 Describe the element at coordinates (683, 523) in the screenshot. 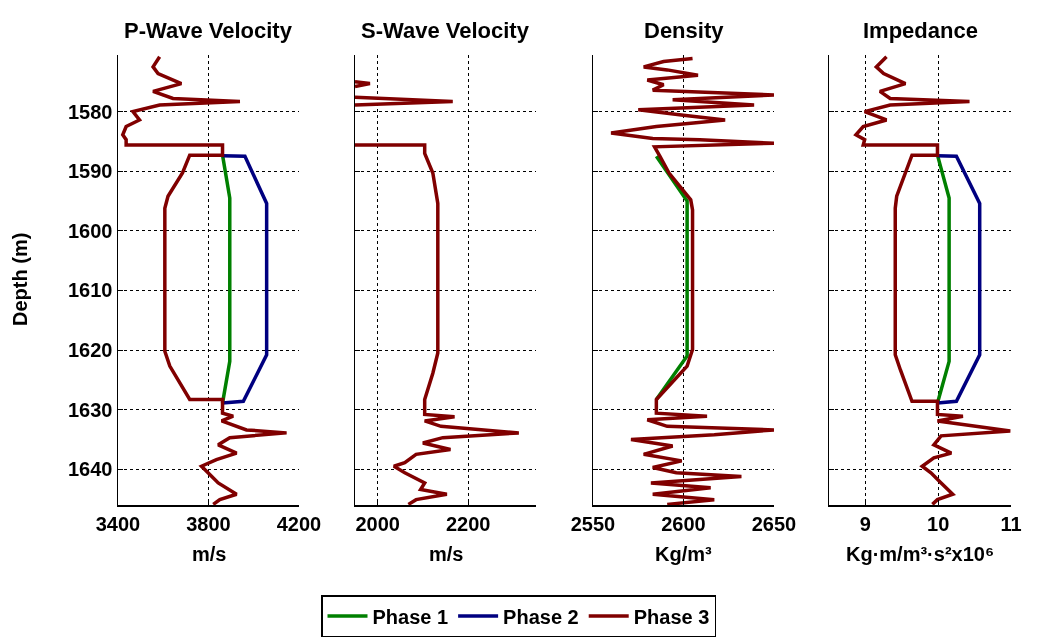

I see `x-tick-label: 2600` at that location.